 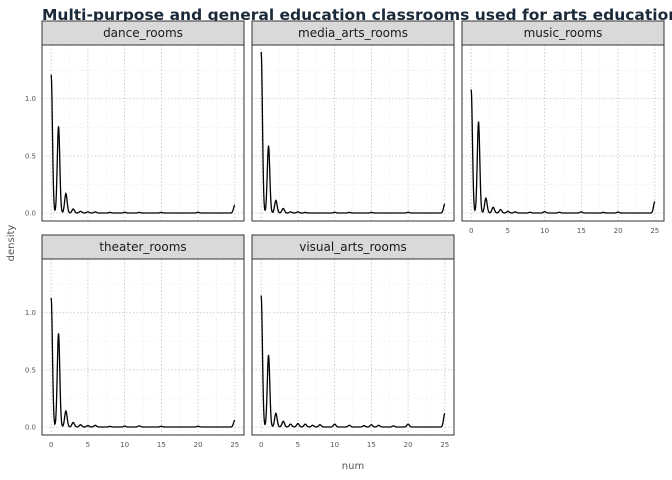 I want to click on facet-strip-label: media_arts_rooms, so click(x=353, y=33).